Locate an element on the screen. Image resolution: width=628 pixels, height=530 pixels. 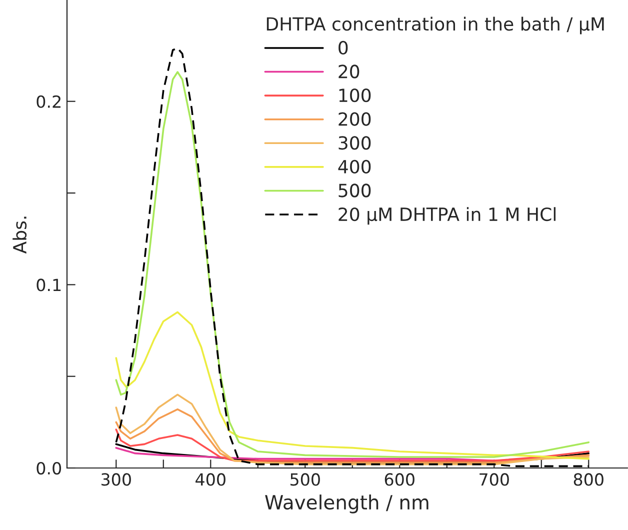
x-tick-label: 700 is located at coordinates (494, 479).